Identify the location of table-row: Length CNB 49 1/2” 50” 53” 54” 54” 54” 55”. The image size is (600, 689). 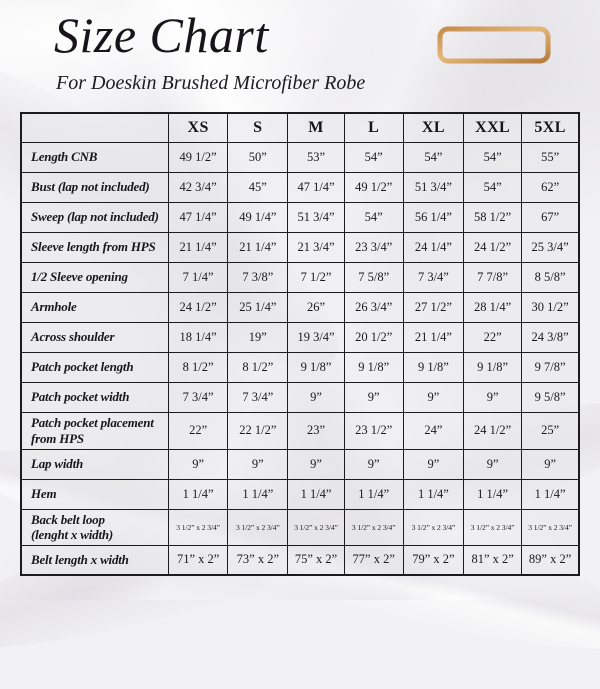
(300, 157).